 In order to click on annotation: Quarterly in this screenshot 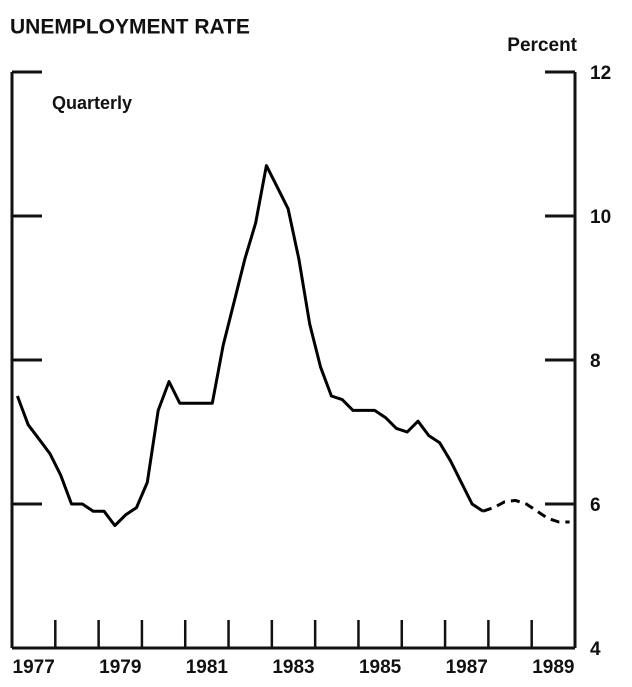, I will do `click(92, 103)`.